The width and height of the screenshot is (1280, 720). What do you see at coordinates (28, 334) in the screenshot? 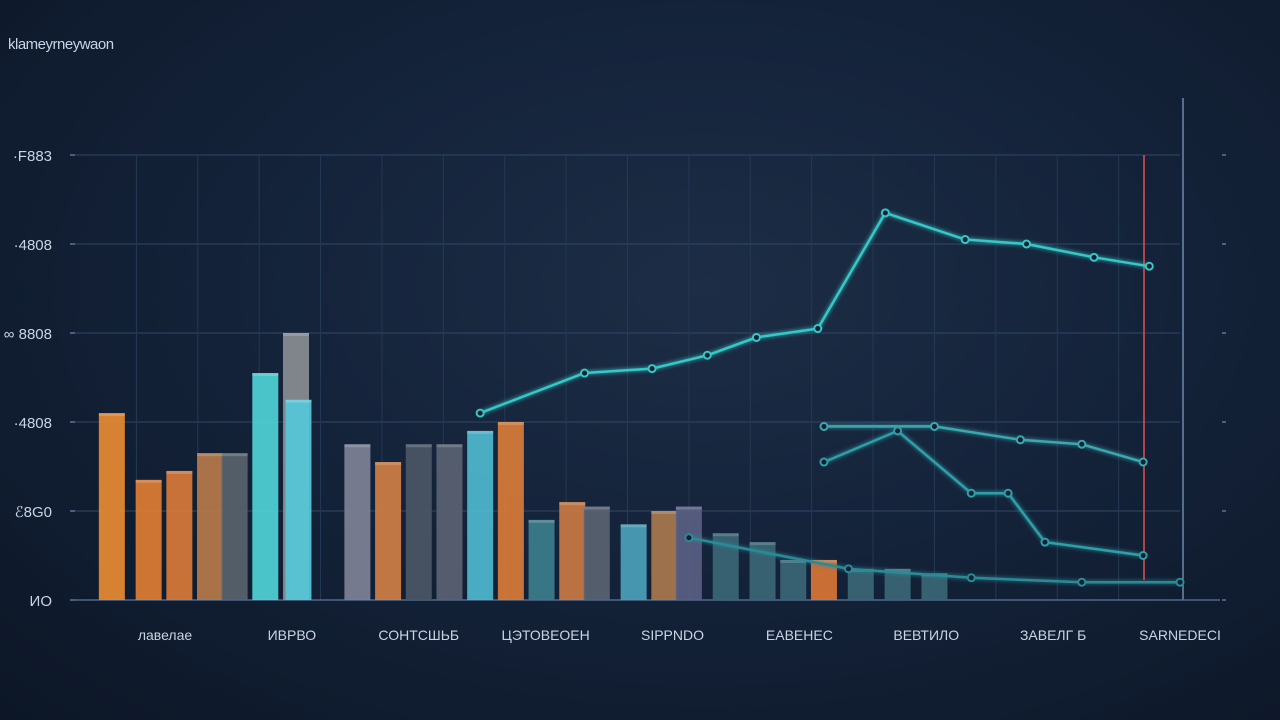
I see `y-tick-label: ∞ 8808` at bounding box center [28, 334].